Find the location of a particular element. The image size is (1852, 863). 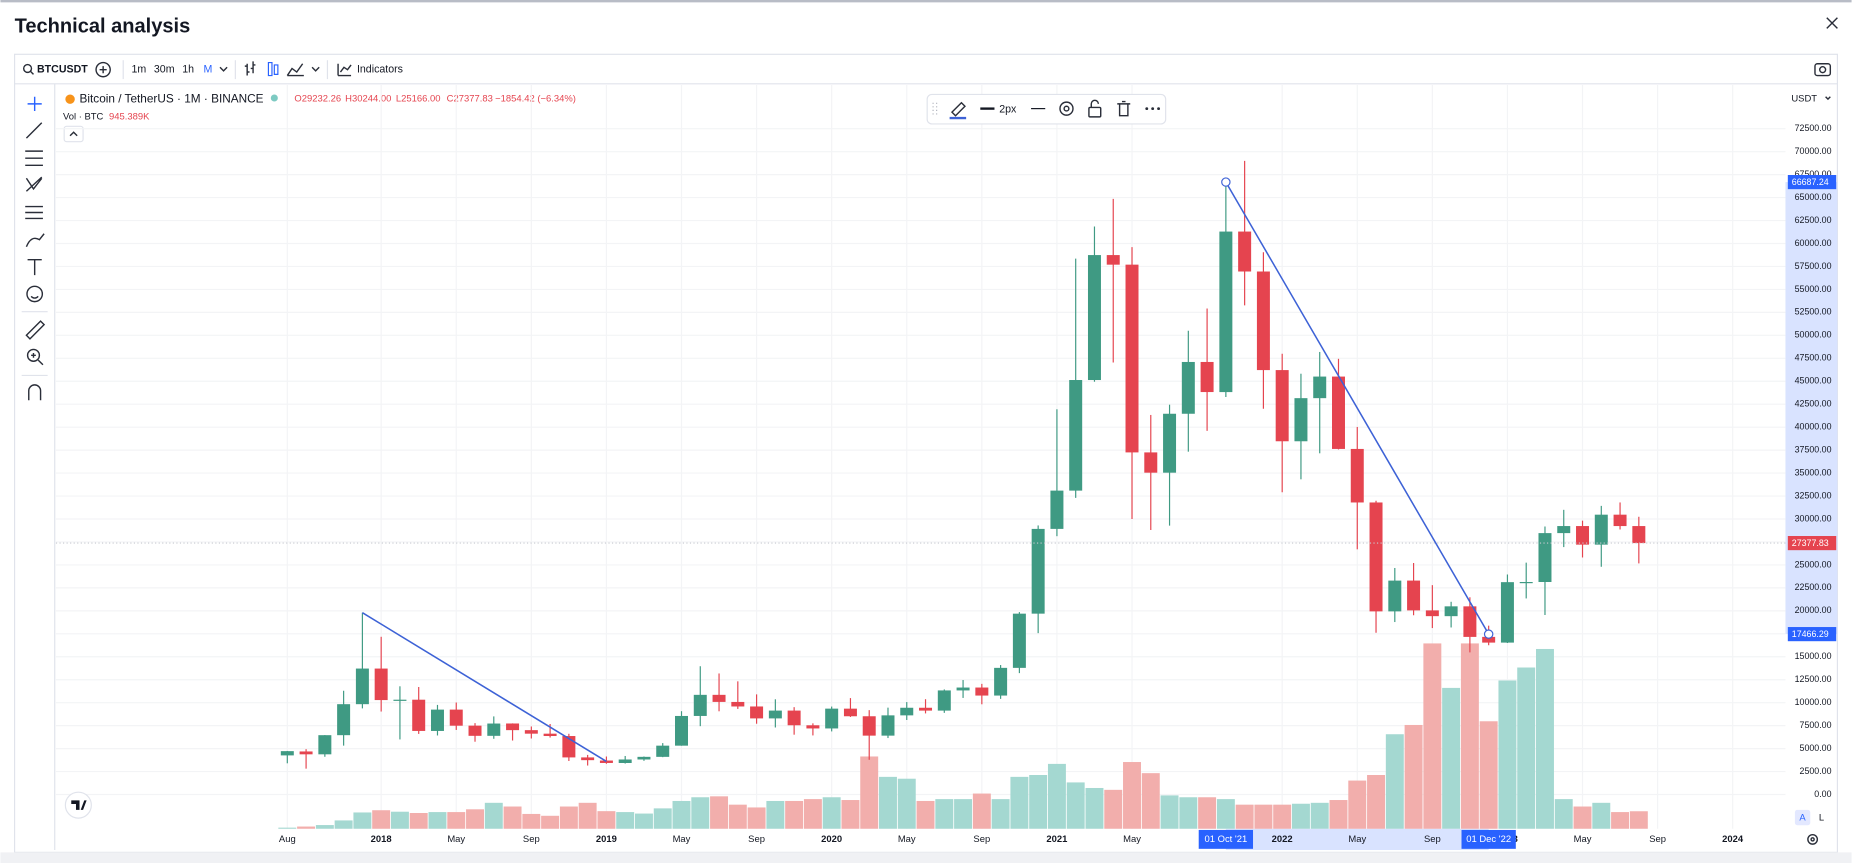

collapse-legend is located at coordinates (73, 134).